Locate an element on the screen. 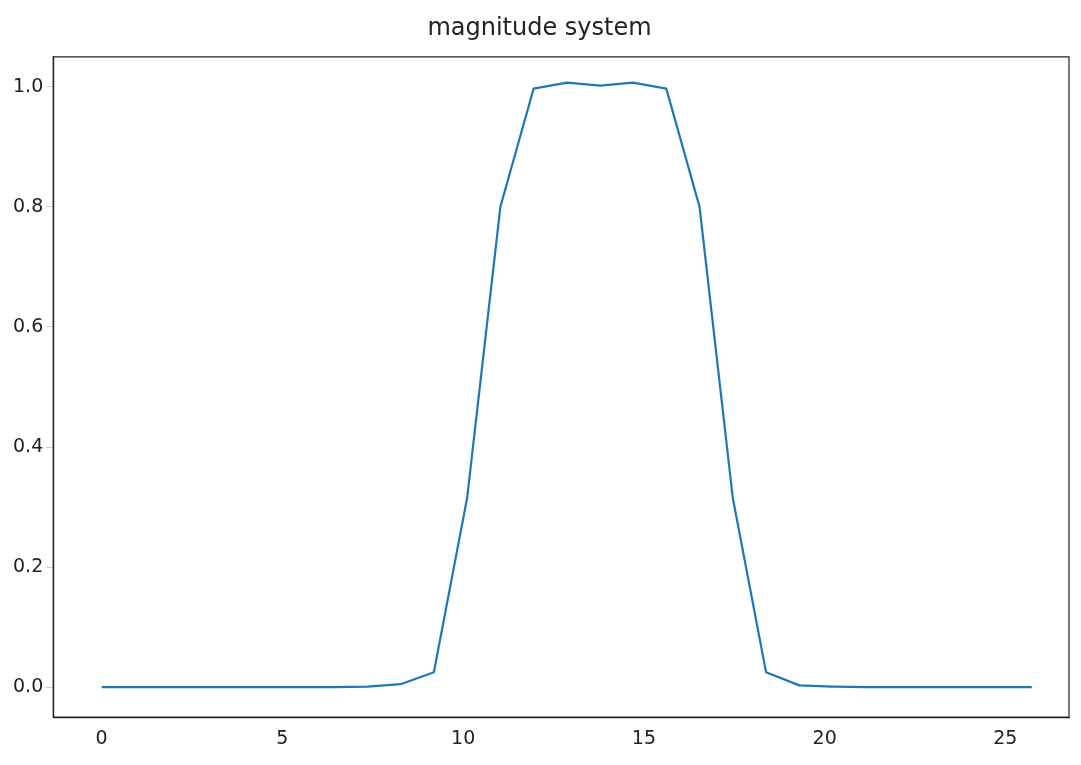  chart-title: magnitude system is located at coordinates (539, 26).